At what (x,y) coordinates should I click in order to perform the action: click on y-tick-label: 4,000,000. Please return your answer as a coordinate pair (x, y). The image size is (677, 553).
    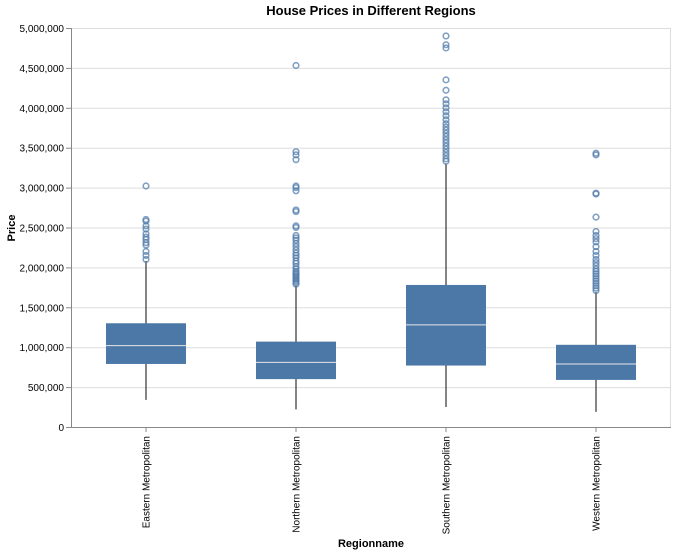
    Looking at the image, I should click on (42, 109).